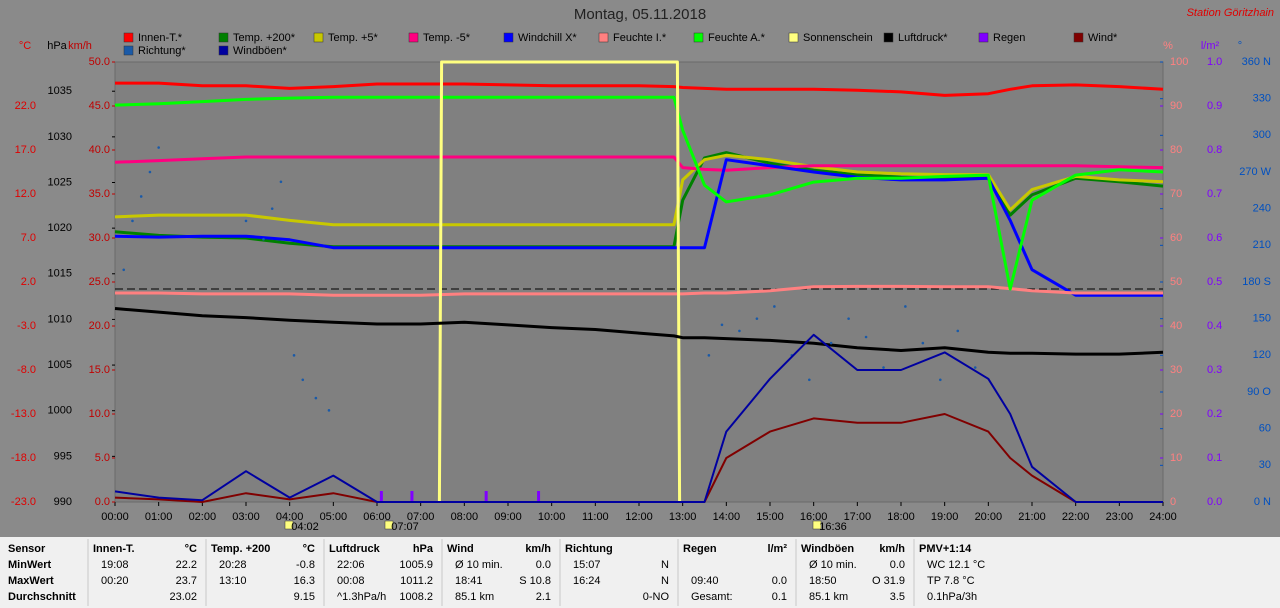  I want to click on x-tick-label: 17:00, so click(858, 517).